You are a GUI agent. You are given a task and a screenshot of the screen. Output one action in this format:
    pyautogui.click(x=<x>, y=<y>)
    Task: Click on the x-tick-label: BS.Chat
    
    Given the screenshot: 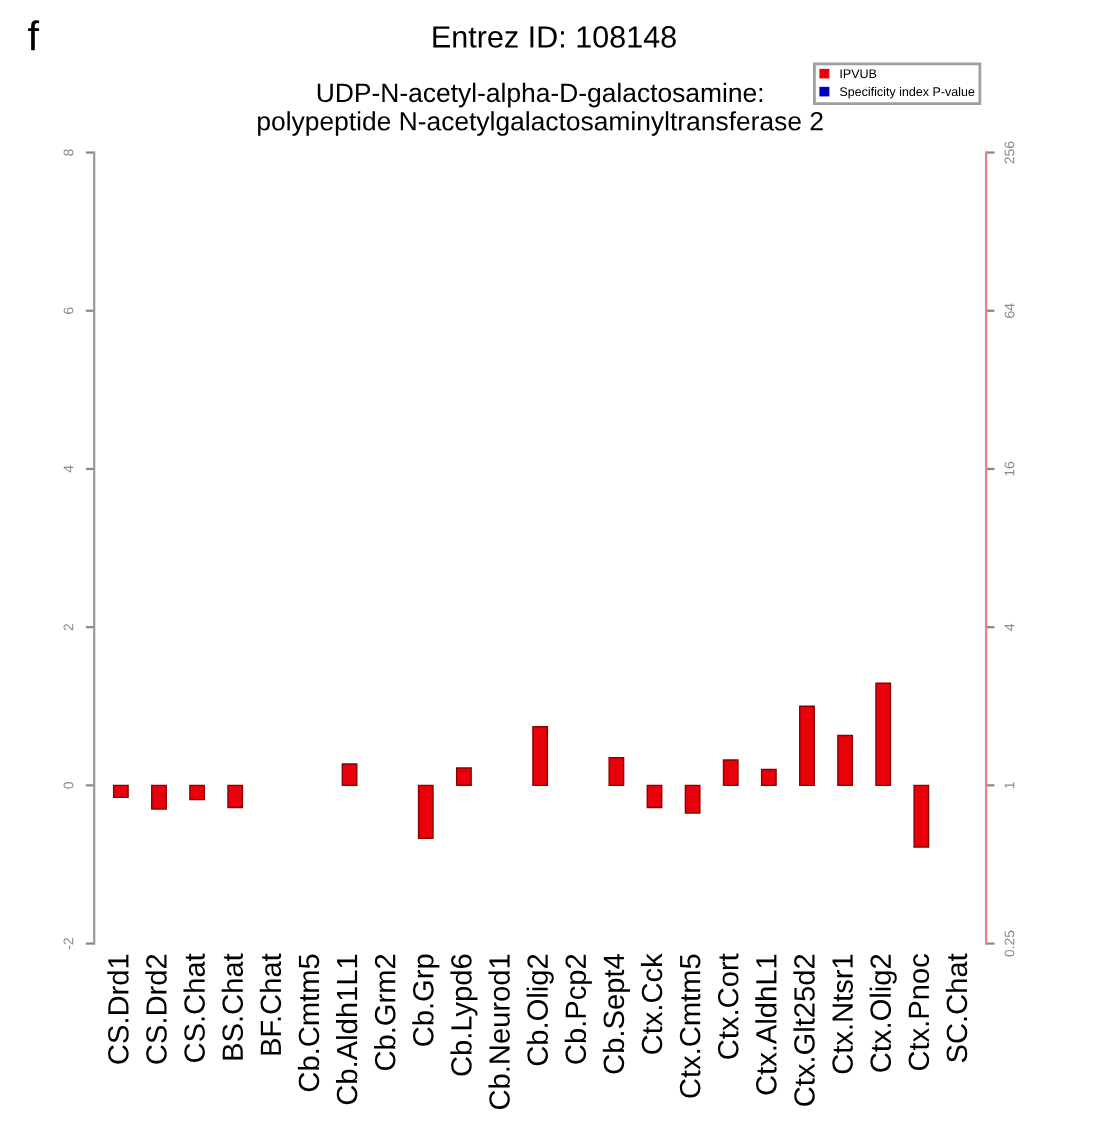 What is the action you would take?
    pyautogui.click(x=232, y=1006)
    